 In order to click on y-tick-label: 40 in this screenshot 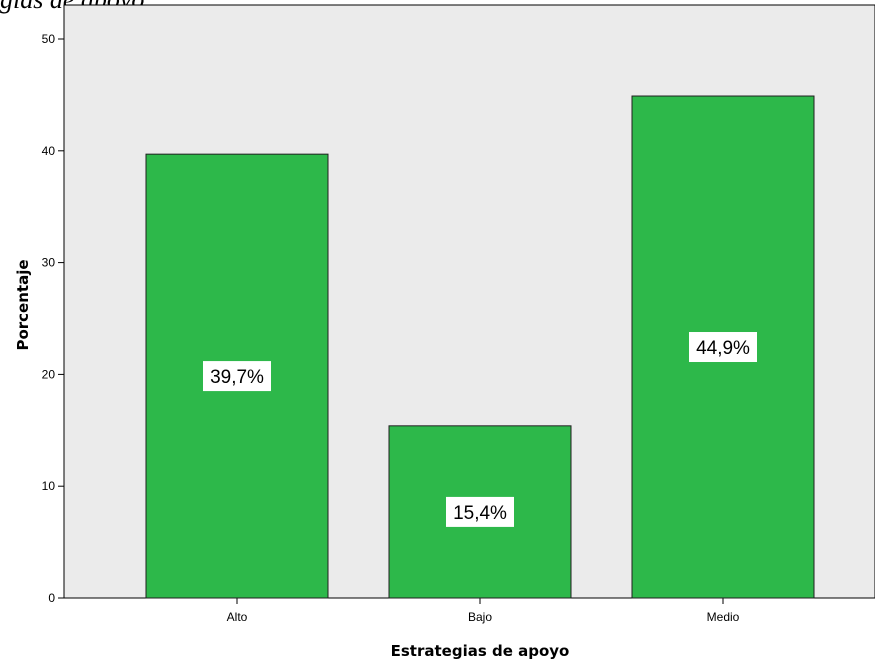, I will do `click(49, 151)`.